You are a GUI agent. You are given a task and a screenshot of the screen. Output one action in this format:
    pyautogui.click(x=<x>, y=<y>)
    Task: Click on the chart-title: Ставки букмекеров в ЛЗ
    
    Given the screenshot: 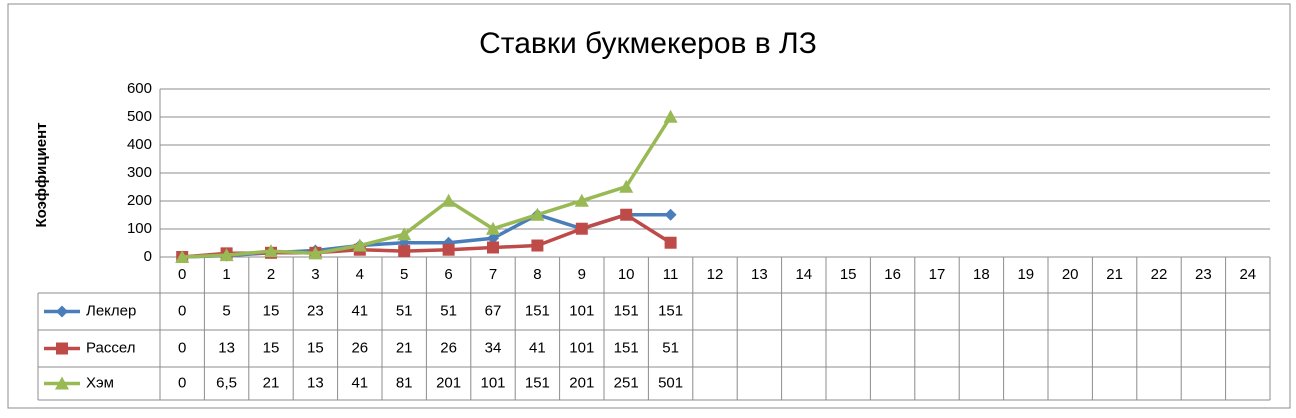 What is the action you would take?
    pyautogui.click(x=648, y=43)
    